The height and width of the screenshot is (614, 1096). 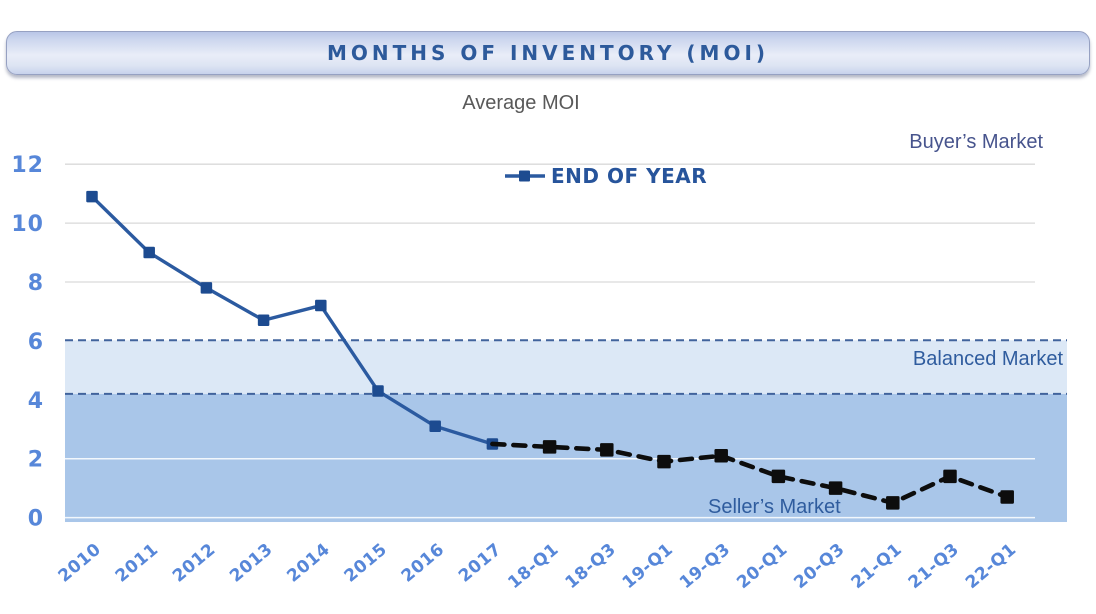 I want to click on band-balanced, so click(x=566, y=367).